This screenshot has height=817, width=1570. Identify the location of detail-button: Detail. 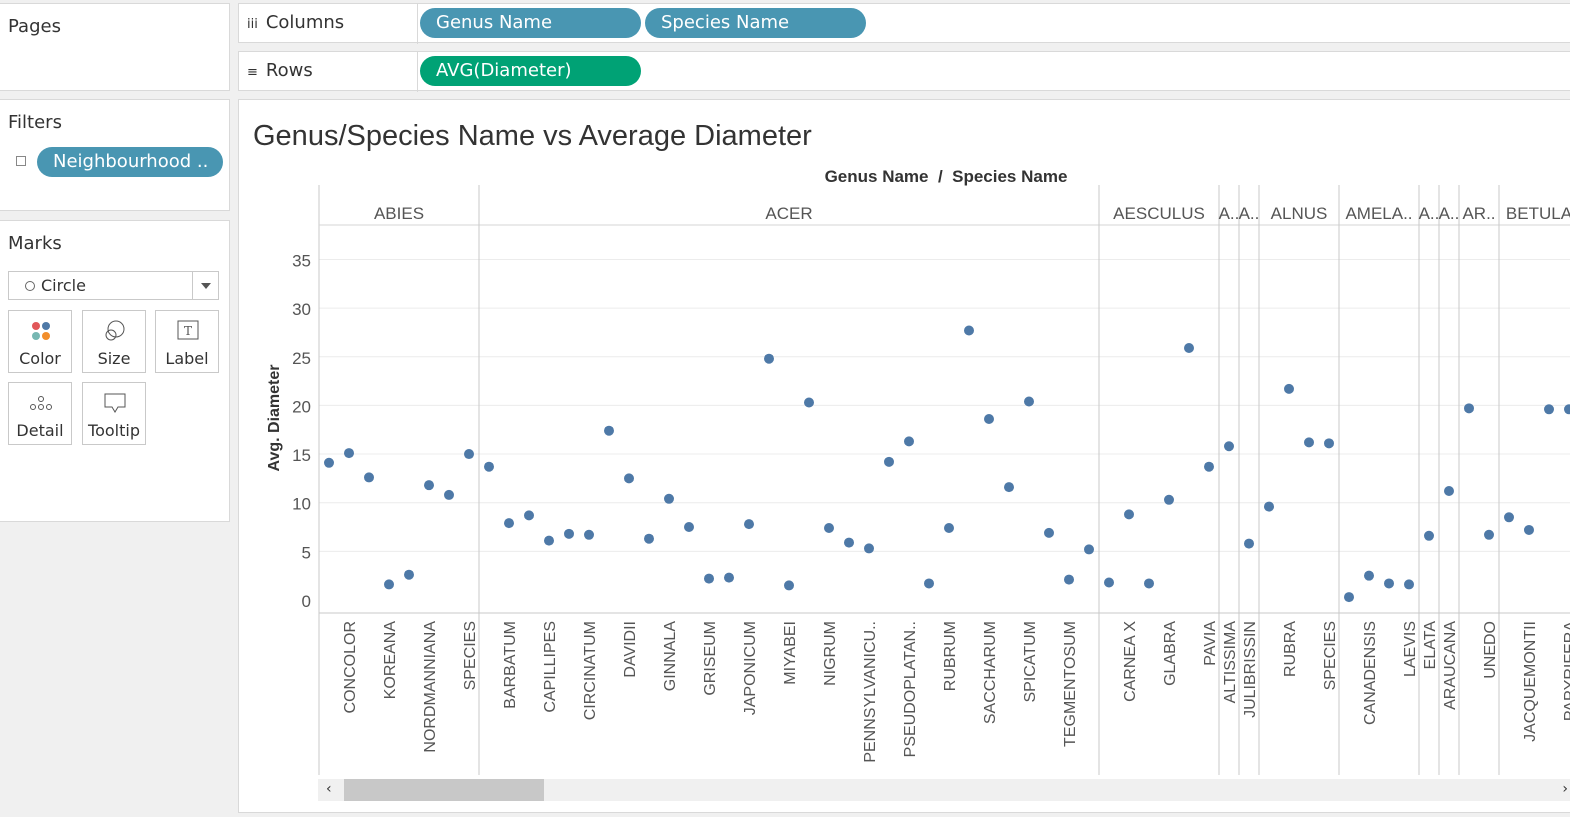
(40, 413).